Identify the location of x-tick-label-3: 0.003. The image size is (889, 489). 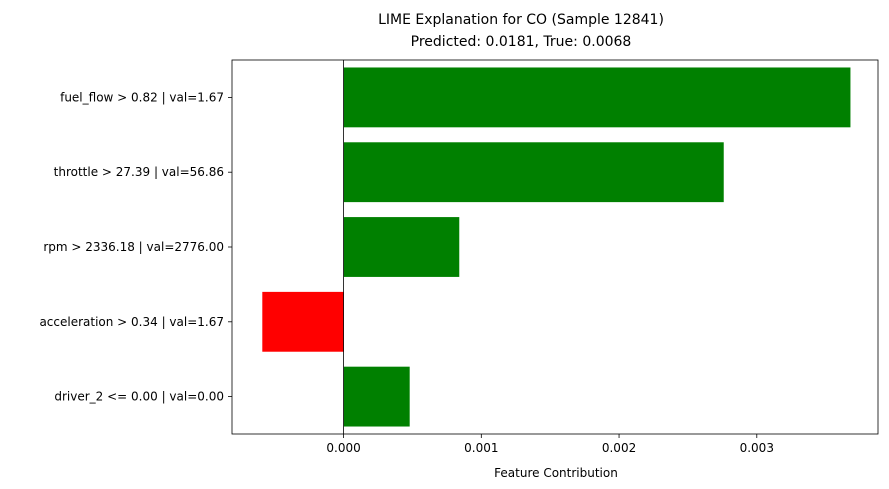
(757, 448).